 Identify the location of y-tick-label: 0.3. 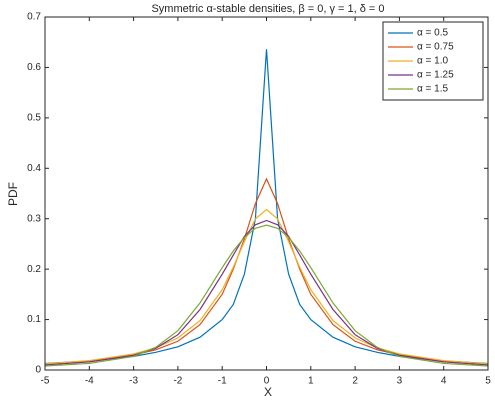
(34, 218).